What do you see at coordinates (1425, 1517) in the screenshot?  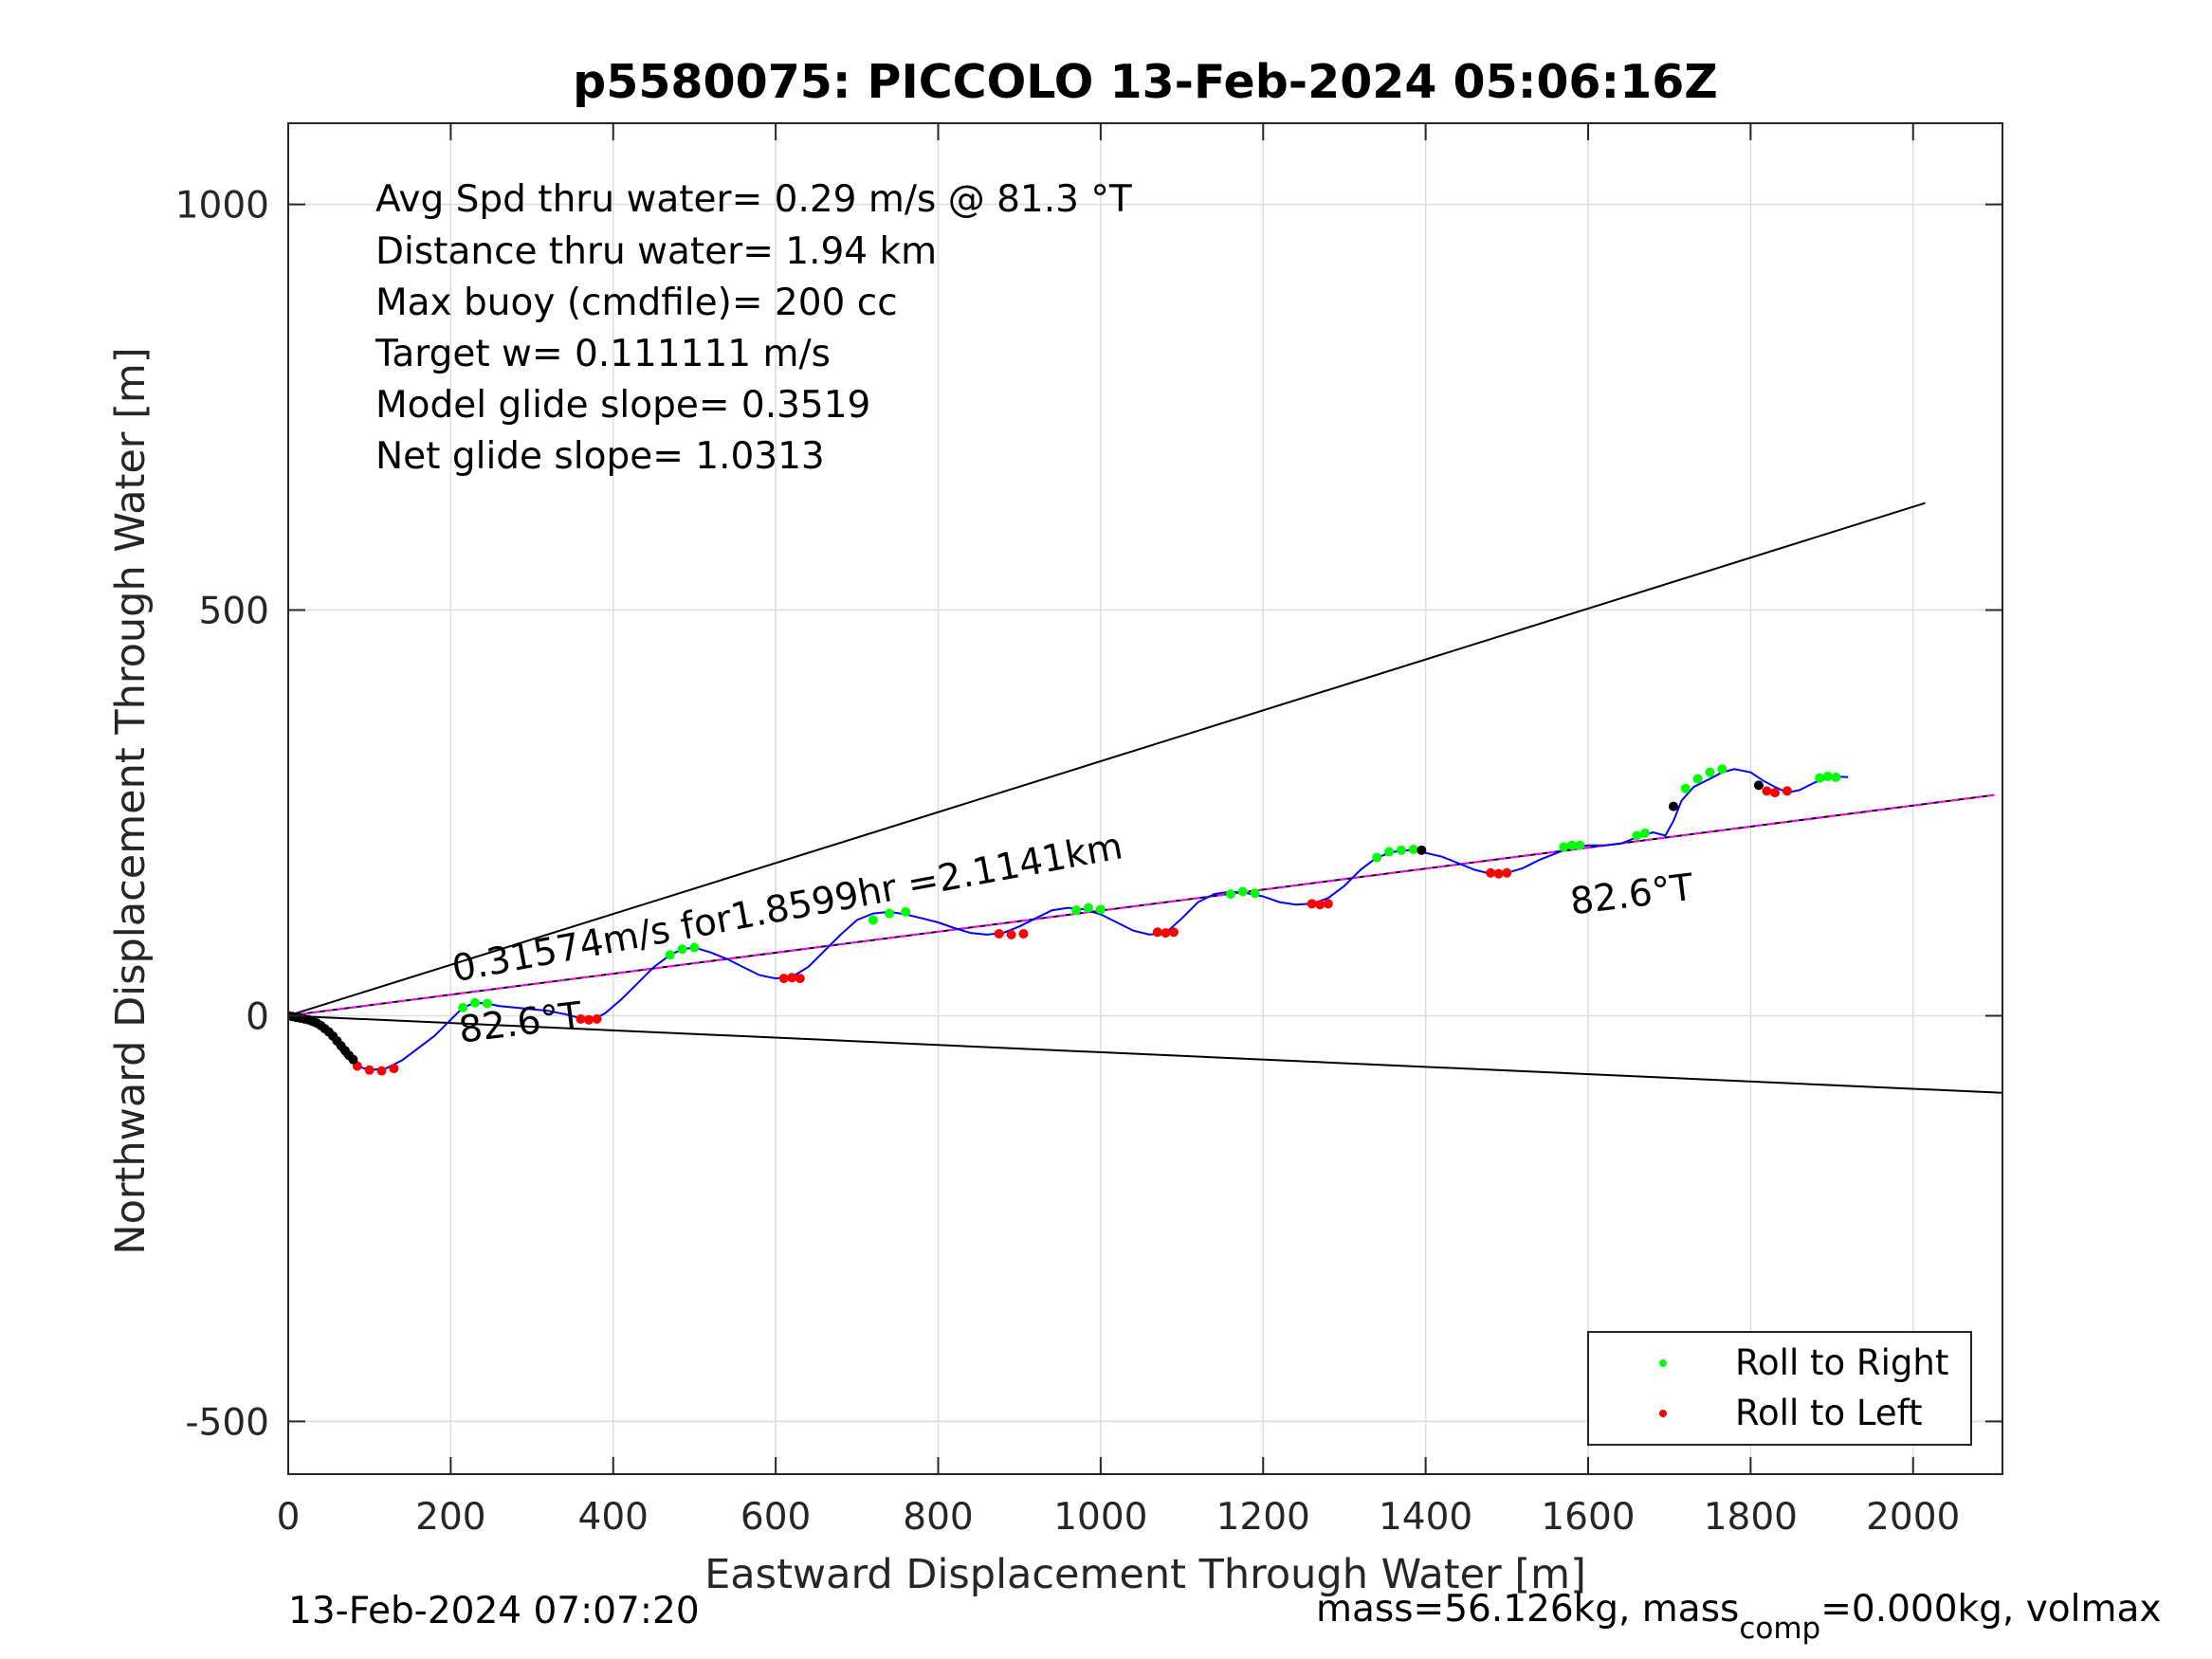 I see `x-tick-label: 1400` at bounding box center [1425, 1517].